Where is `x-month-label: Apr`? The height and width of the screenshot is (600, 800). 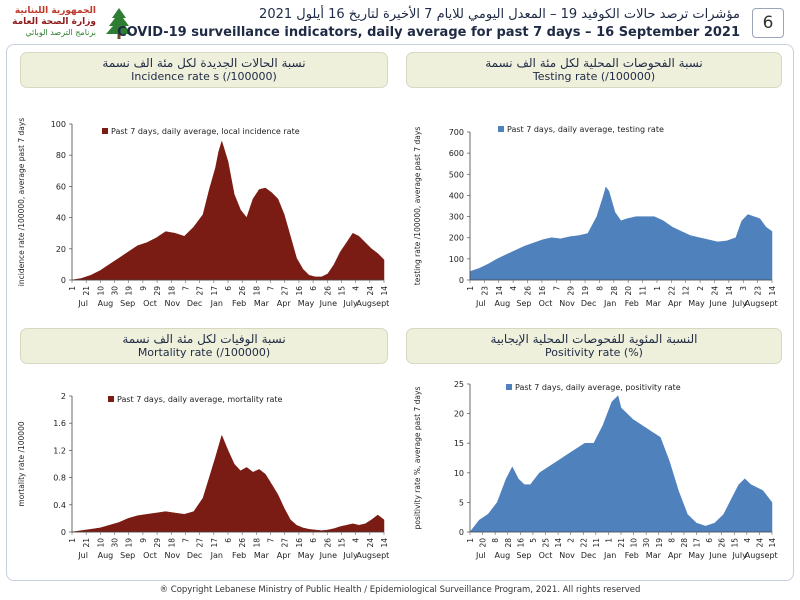 x-month-label: Apr is located at coordinates (284, 555).